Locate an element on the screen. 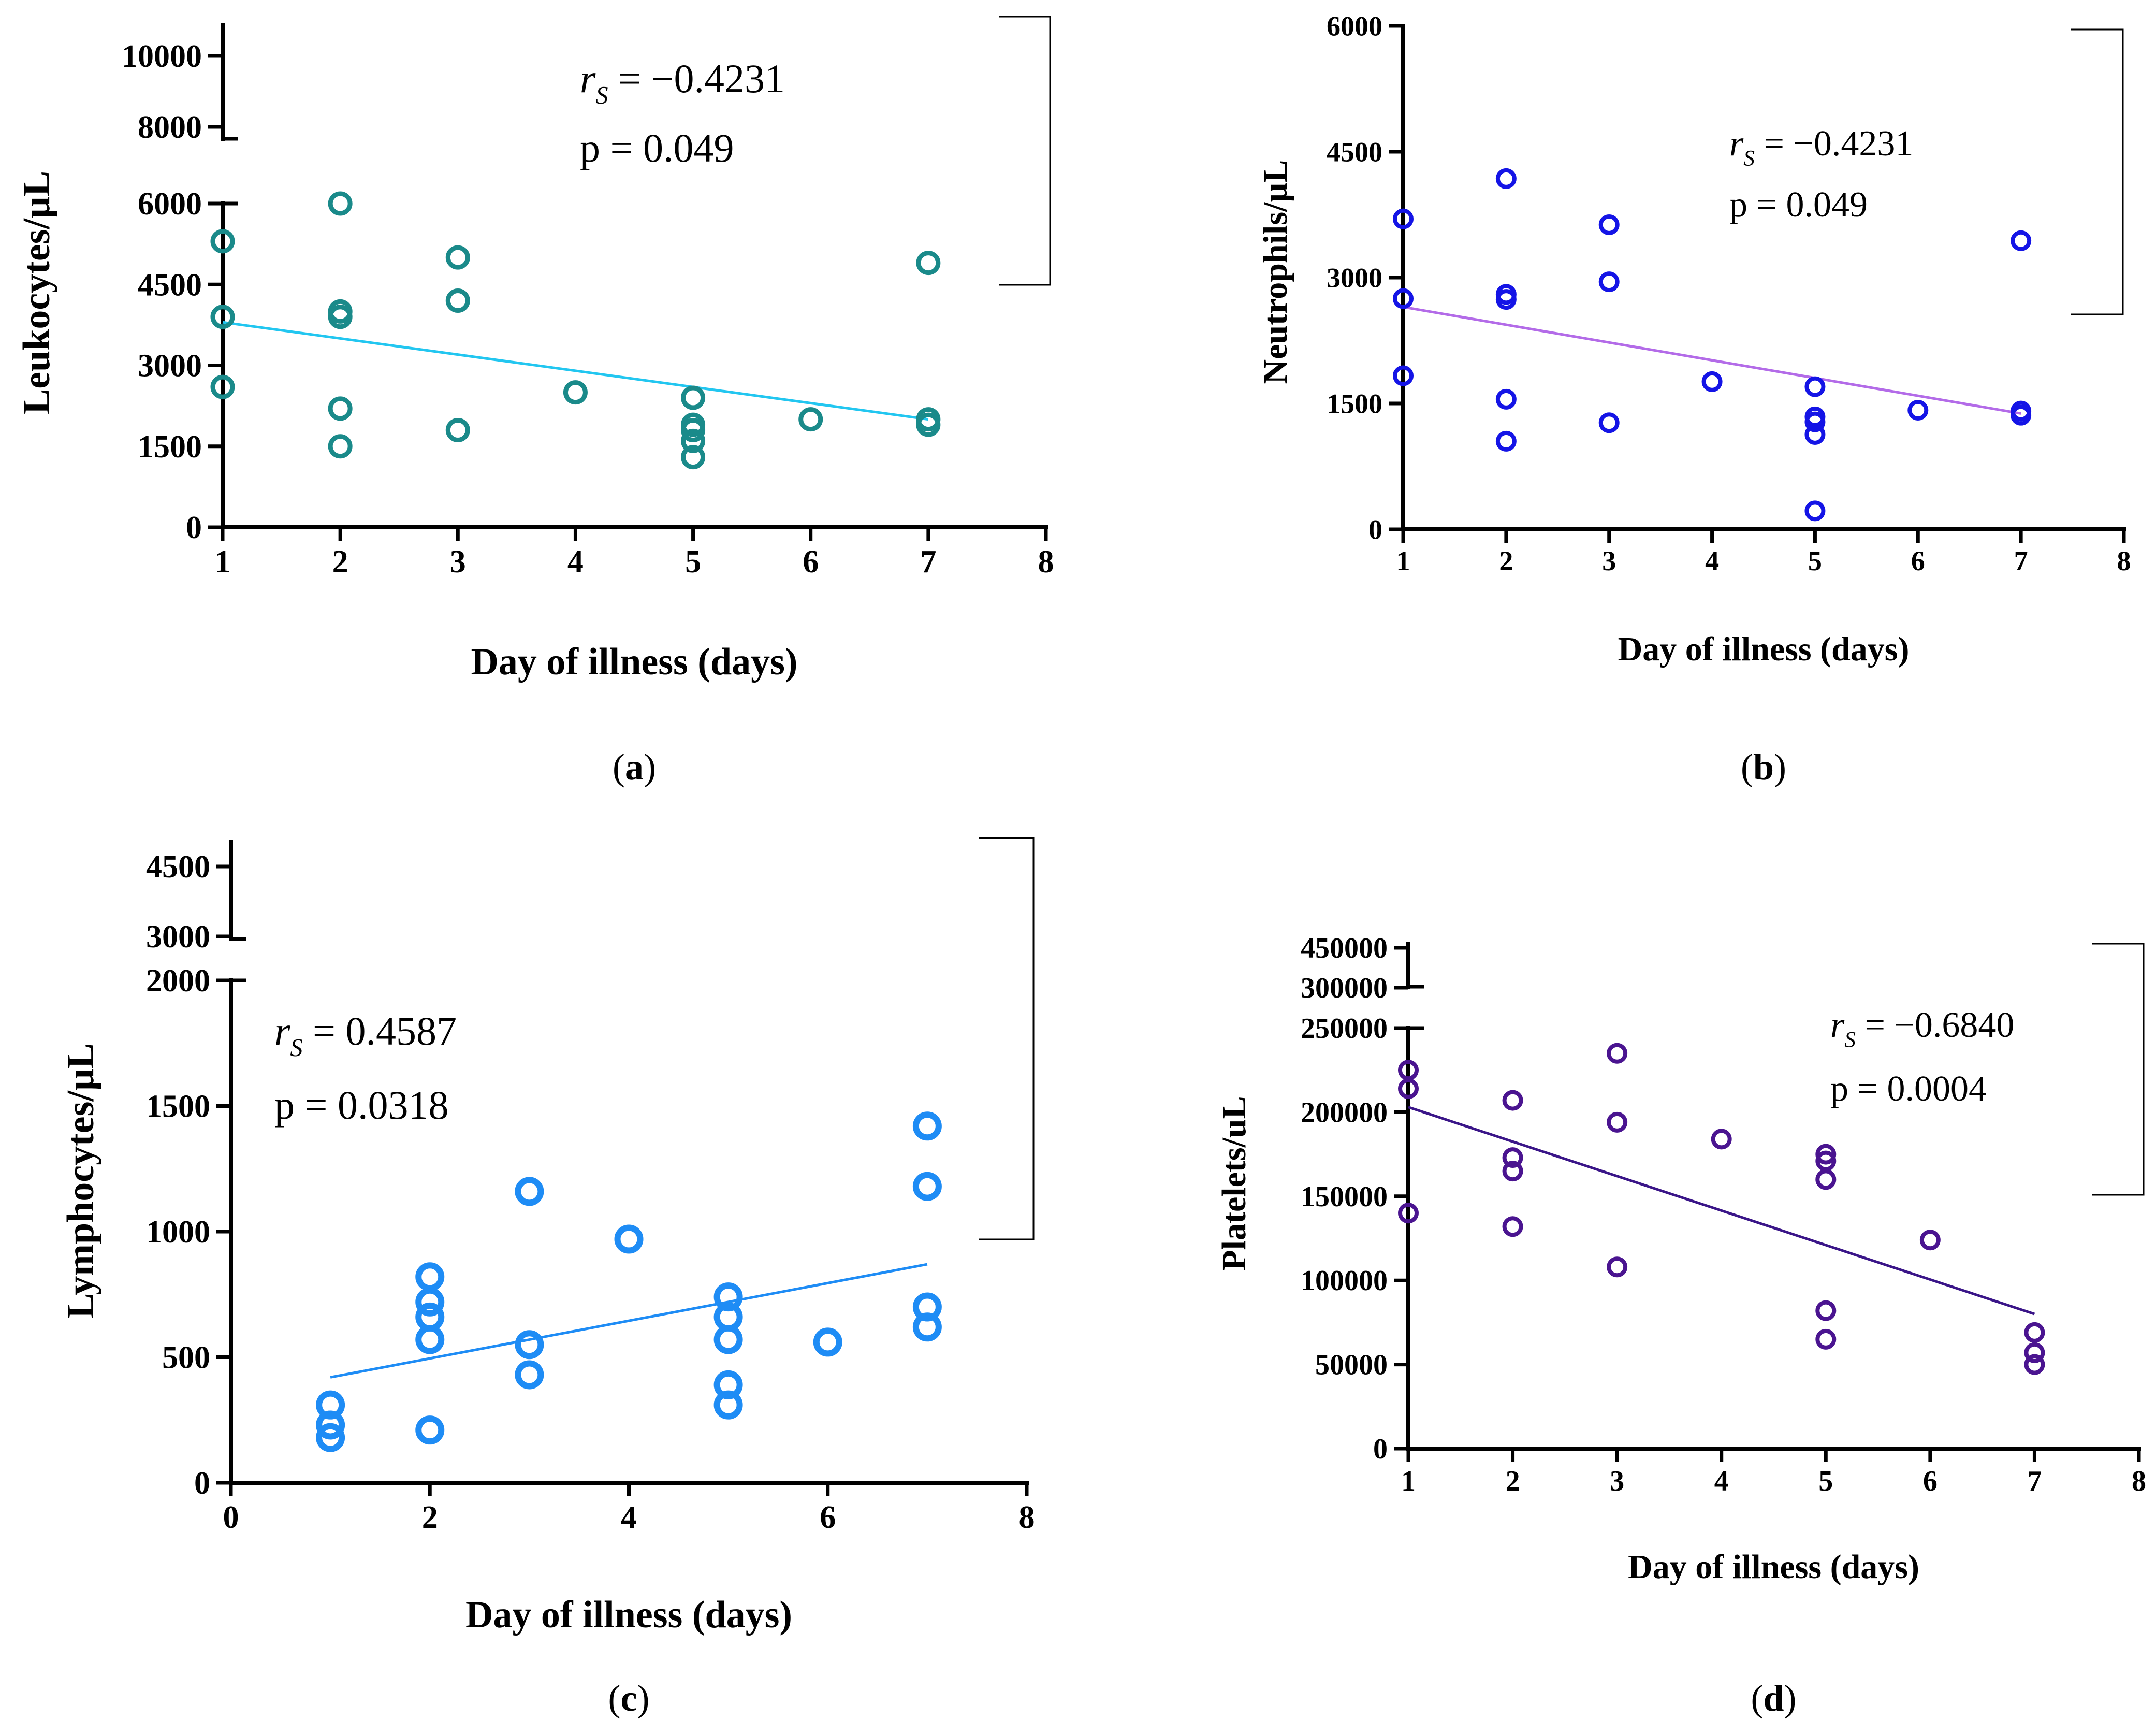 Image resolution: width=2156 pixels, height=1720 pixels. y-break-tick-label: 300000 is located at coordinates (1344, 988).